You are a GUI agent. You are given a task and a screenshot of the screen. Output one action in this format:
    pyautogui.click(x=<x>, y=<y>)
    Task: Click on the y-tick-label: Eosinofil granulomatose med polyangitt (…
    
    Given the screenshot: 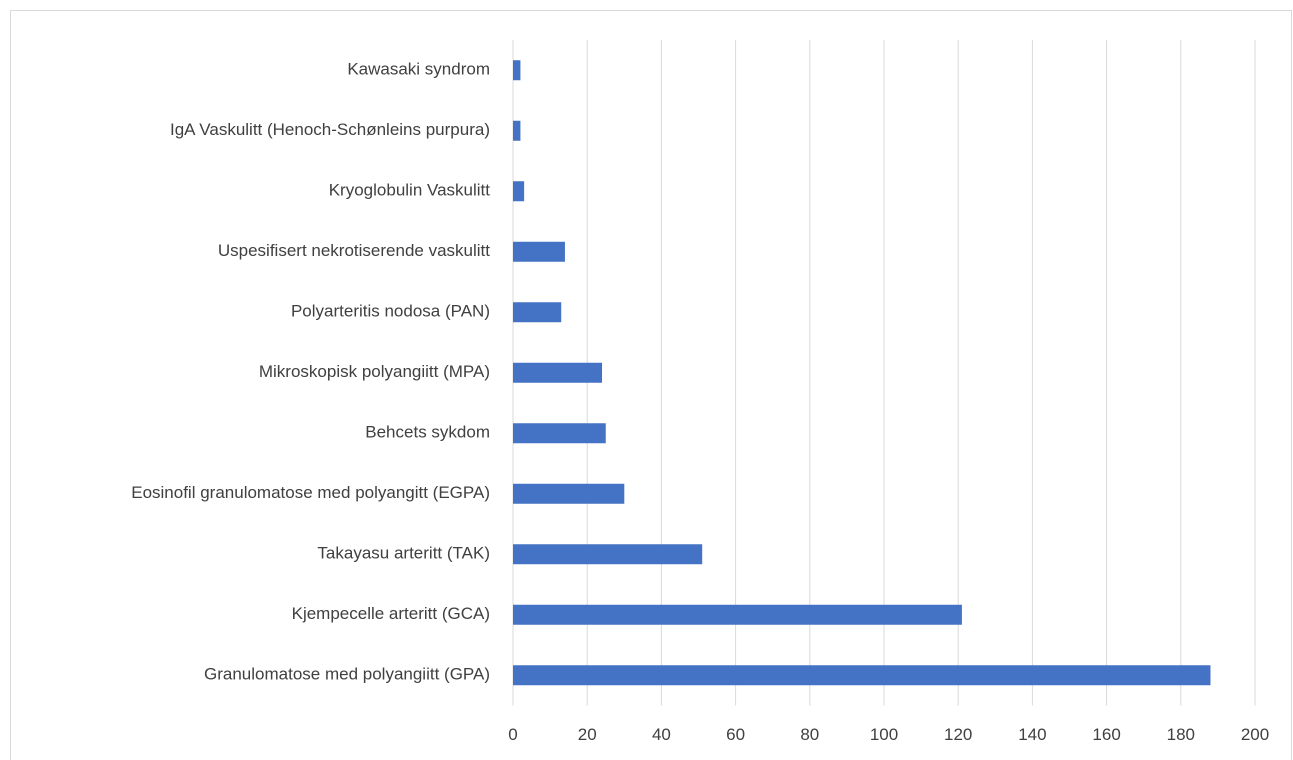 What is the action you would take?
    pyautogui.click(x=310, y=492)
    